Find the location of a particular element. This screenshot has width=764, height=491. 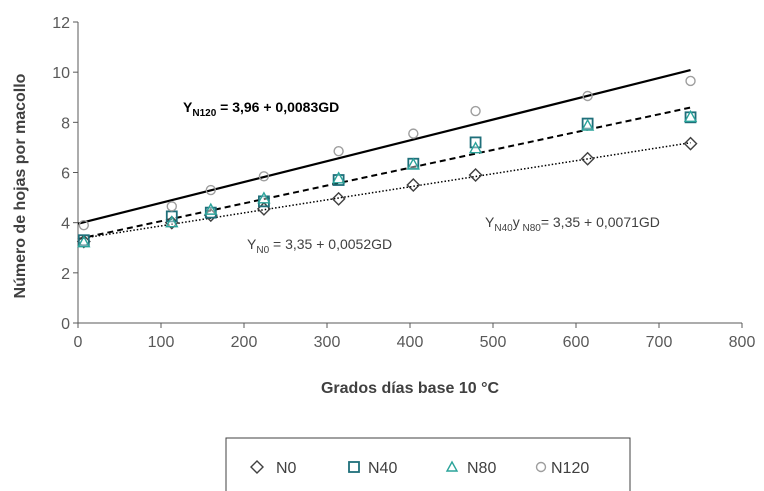

x-tick-label: 0 is located at coordinates (78, 342).